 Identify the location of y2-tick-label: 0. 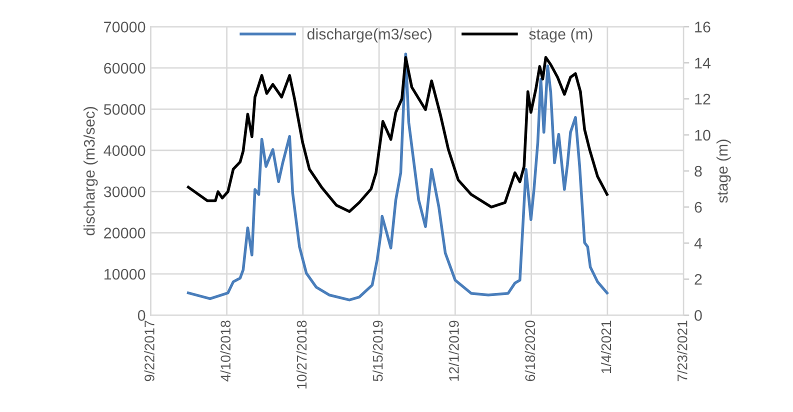
(698, 315).